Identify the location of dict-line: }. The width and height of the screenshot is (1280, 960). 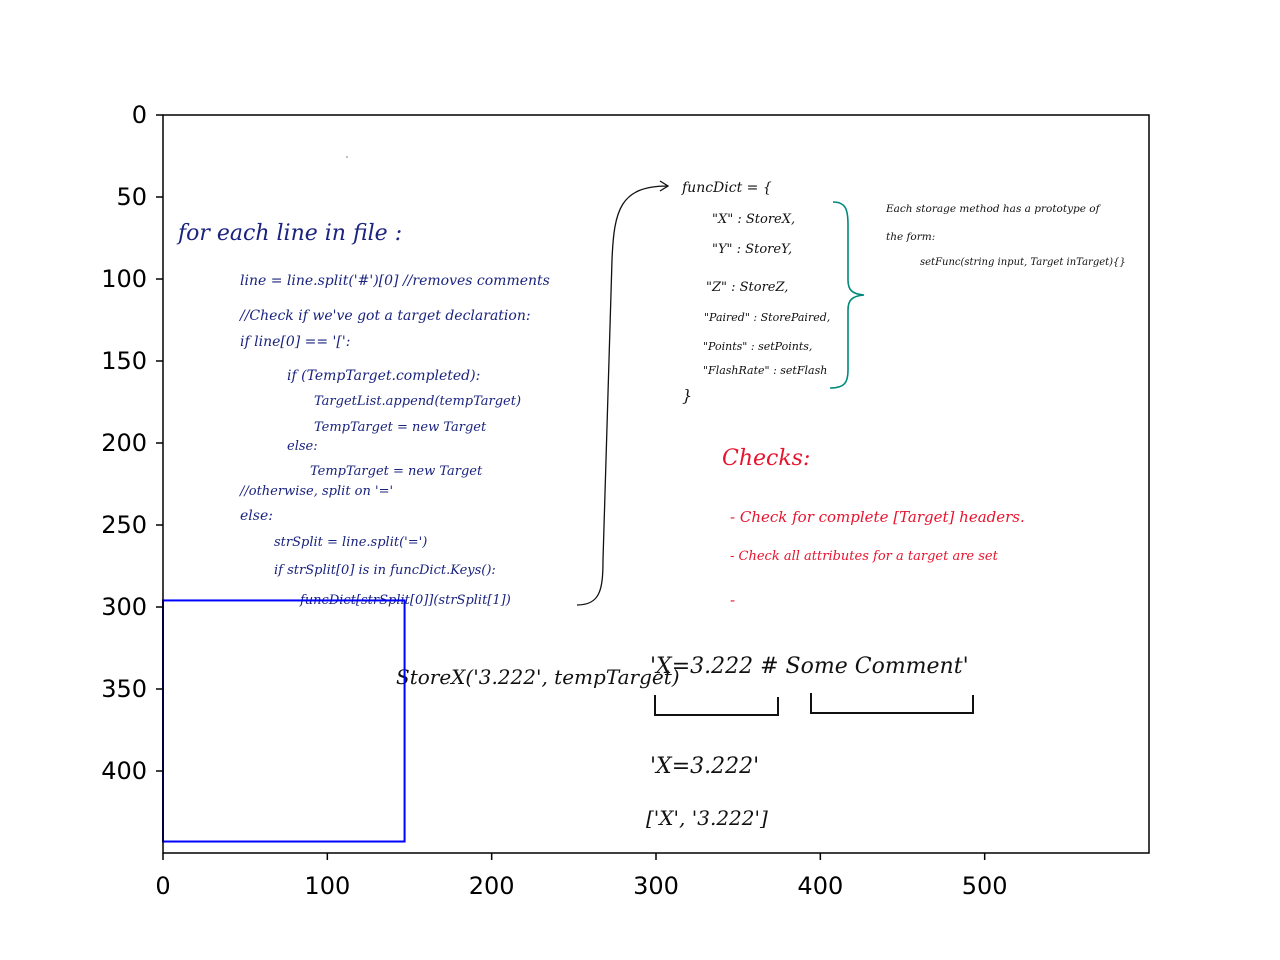
(687, 395).